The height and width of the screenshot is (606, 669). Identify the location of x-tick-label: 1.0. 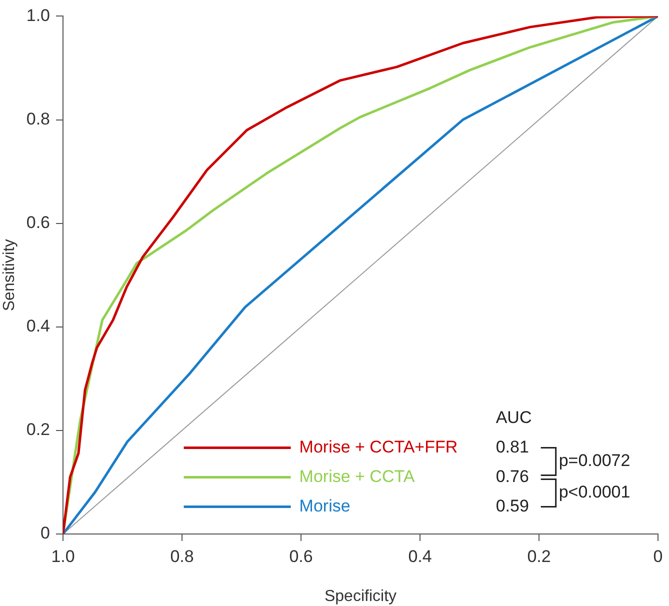
(63, 556).